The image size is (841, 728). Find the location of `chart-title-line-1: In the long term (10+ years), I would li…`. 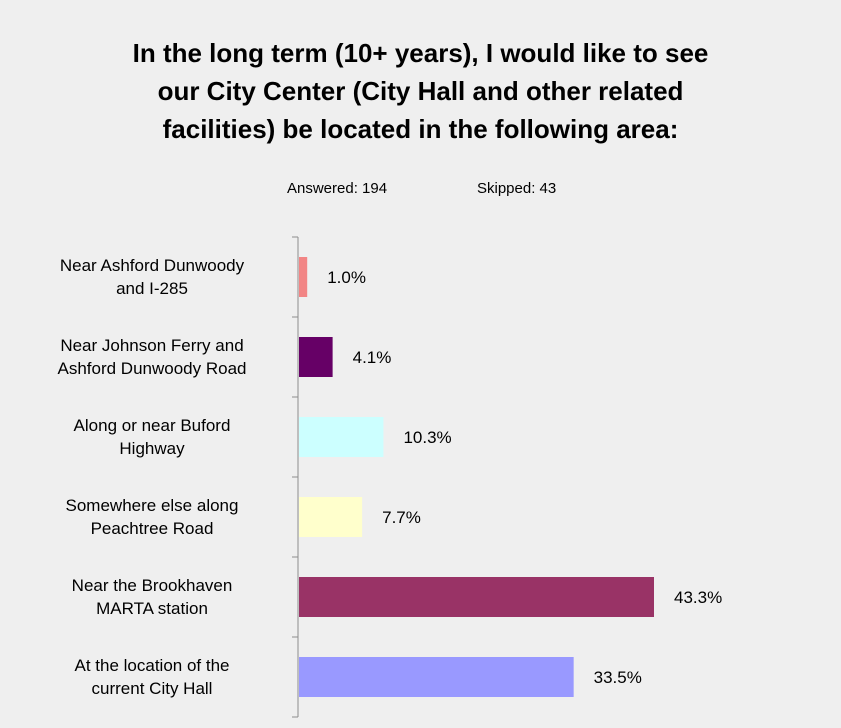

chart-title-line-1: In the long term (10+ years), I would li… is located at coordinates (420, 53).